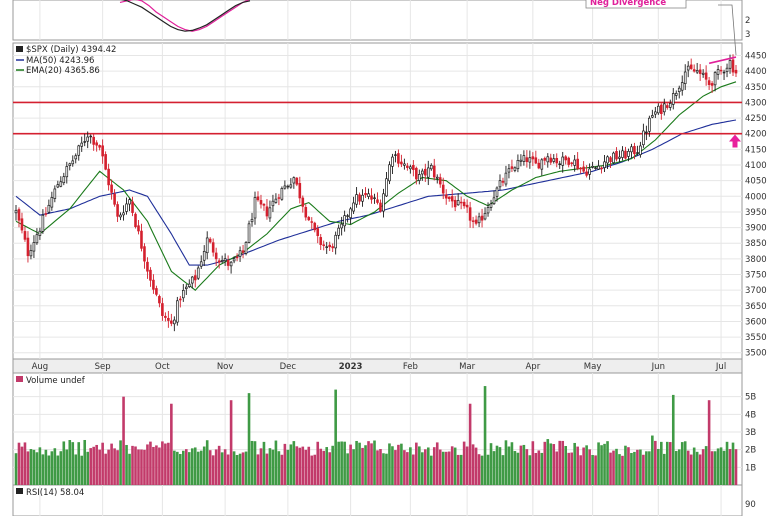 Image resolution: width=780 pixels, height=516 pixels. Describe the element at coordinates (756, 88) in the screenshot. I see `price-tick-label: 4350` at that location.